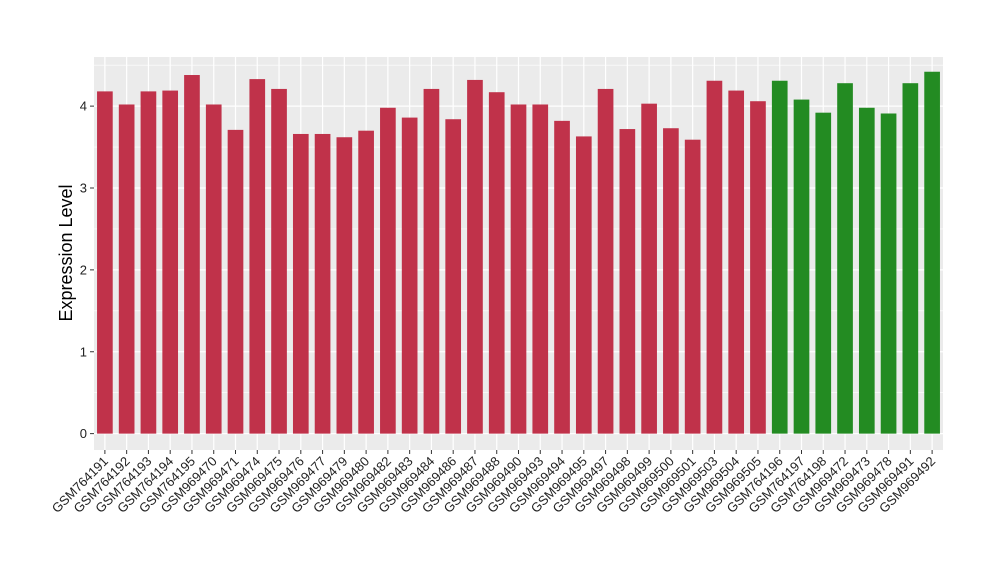 Image resolution: width=1000 pixels, height=580 pixels. I want to click on y-axis-title: Expression Level, so click(66, 252).